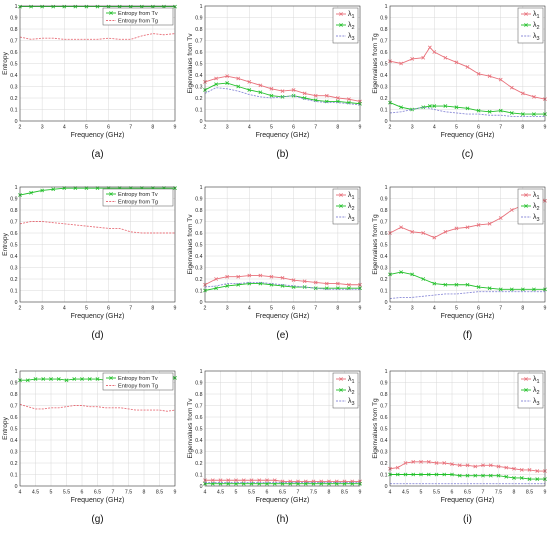  What do you see at coordinates (66, 493) in the screenshot?
I see `x-tick-label: 5.5` at bounding box center [66, 493].